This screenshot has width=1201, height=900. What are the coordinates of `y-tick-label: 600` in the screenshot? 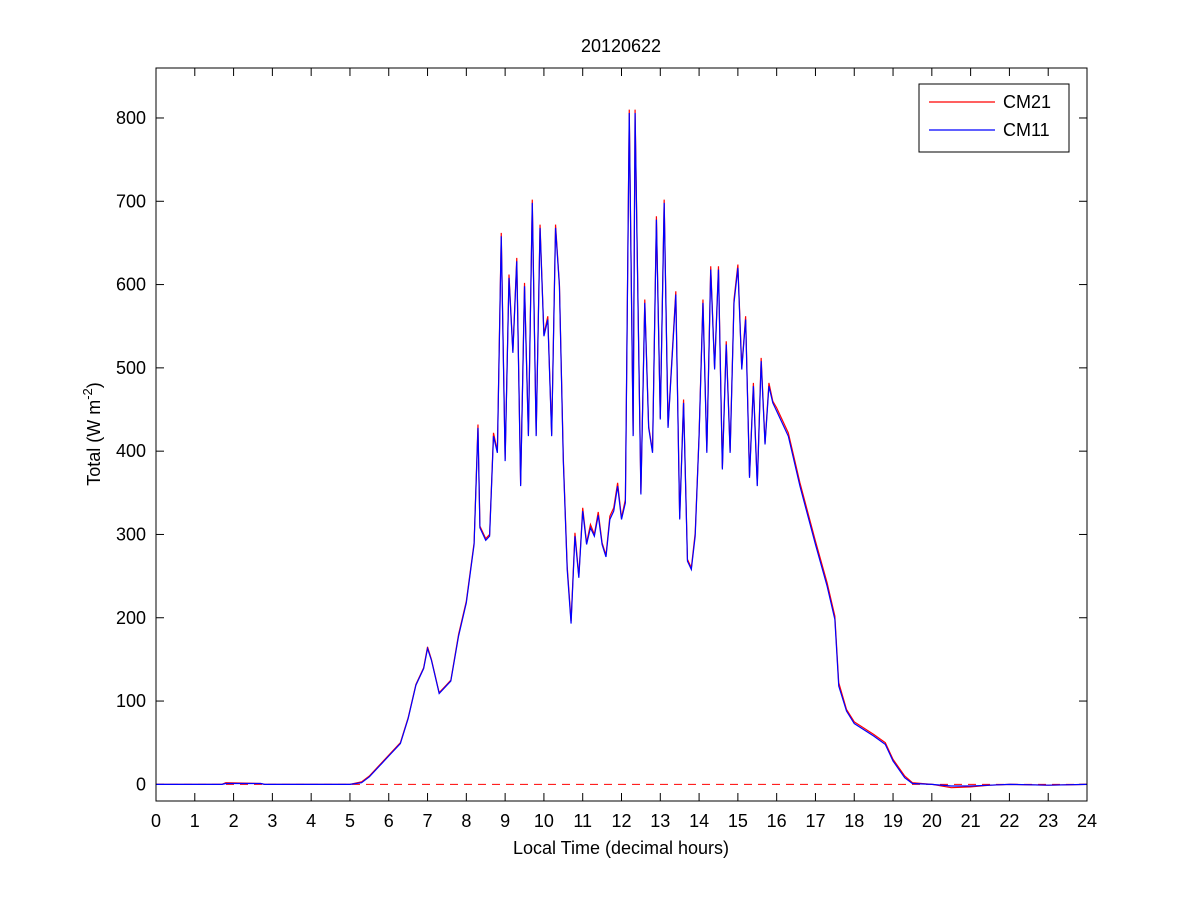 It's located at (131, 285).